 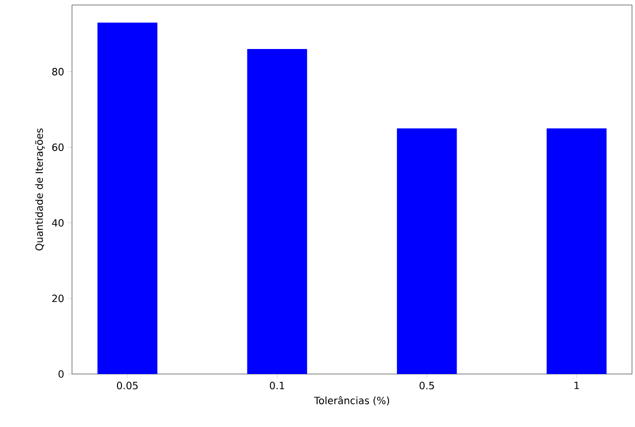 What do you see at coordinates (576, 386) in the screenshot?
I see `x-tick-label: 1` at bounding box center [576, 386].